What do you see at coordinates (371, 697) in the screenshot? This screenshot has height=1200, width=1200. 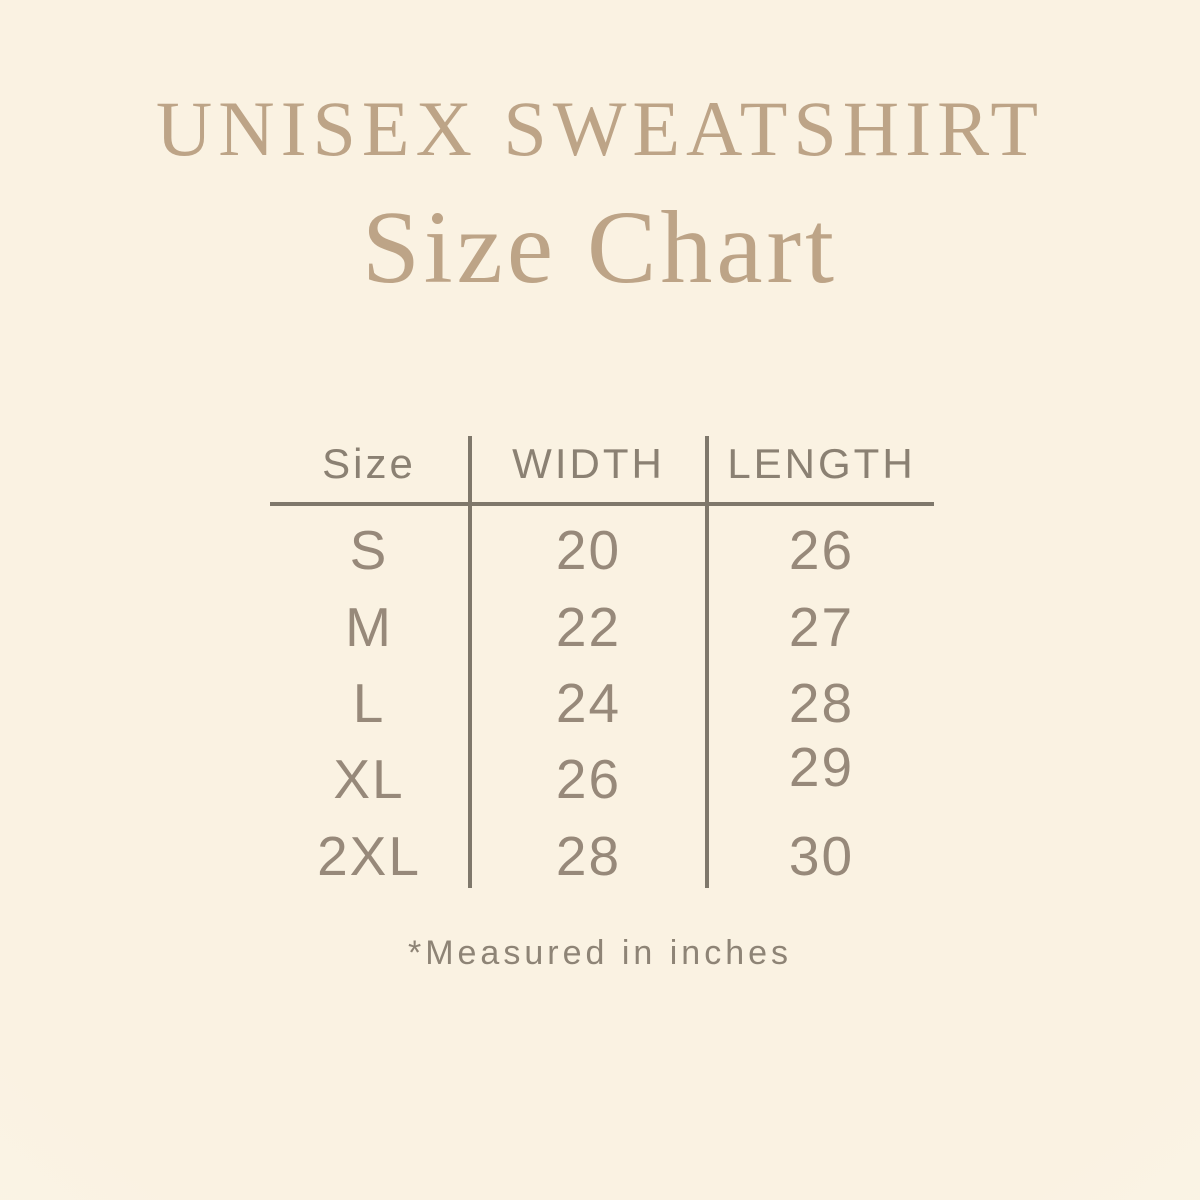 I see `size-cell: L` at bounding box center [371, 697].